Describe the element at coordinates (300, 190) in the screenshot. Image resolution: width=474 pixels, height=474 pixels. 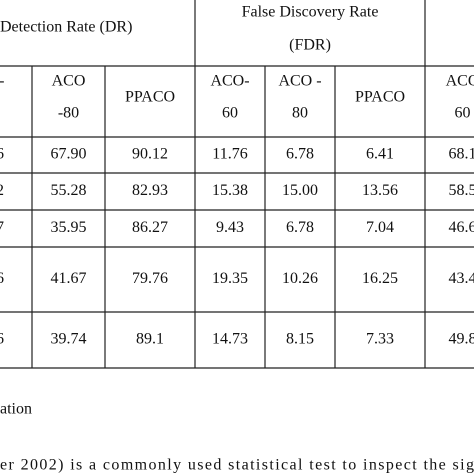
I see `cell: 15.00` at that location.